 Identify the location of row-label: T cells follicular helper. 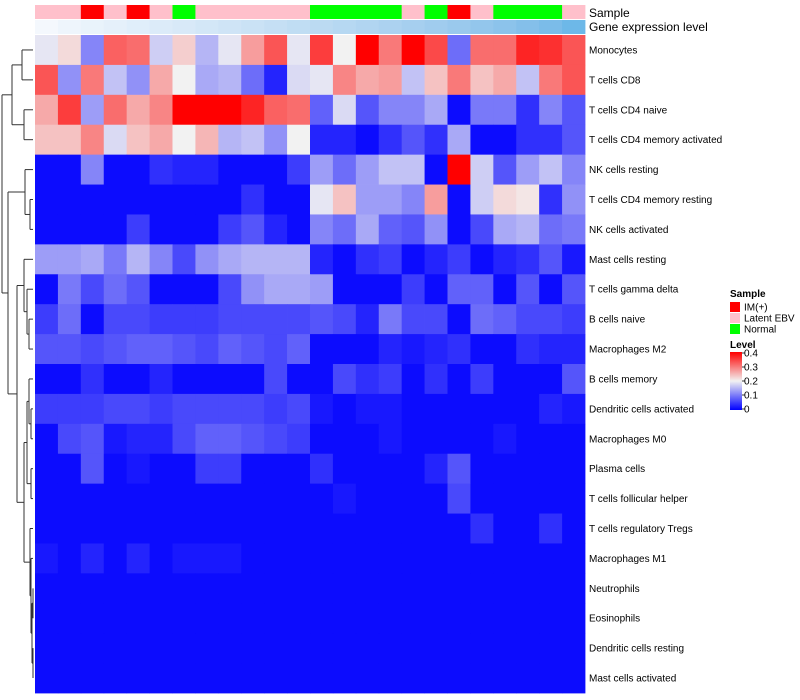
(638, 499).